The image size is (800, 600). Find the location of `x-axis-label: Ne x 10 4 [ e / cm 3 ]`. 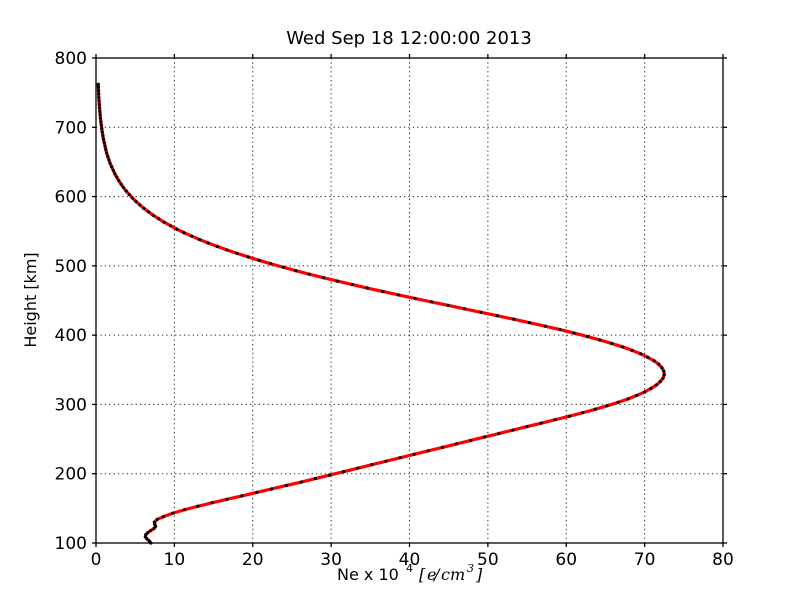

x-axis-label: Ne x 10 4 [ e / cm 3 ] is located at coordinates (410, 573).